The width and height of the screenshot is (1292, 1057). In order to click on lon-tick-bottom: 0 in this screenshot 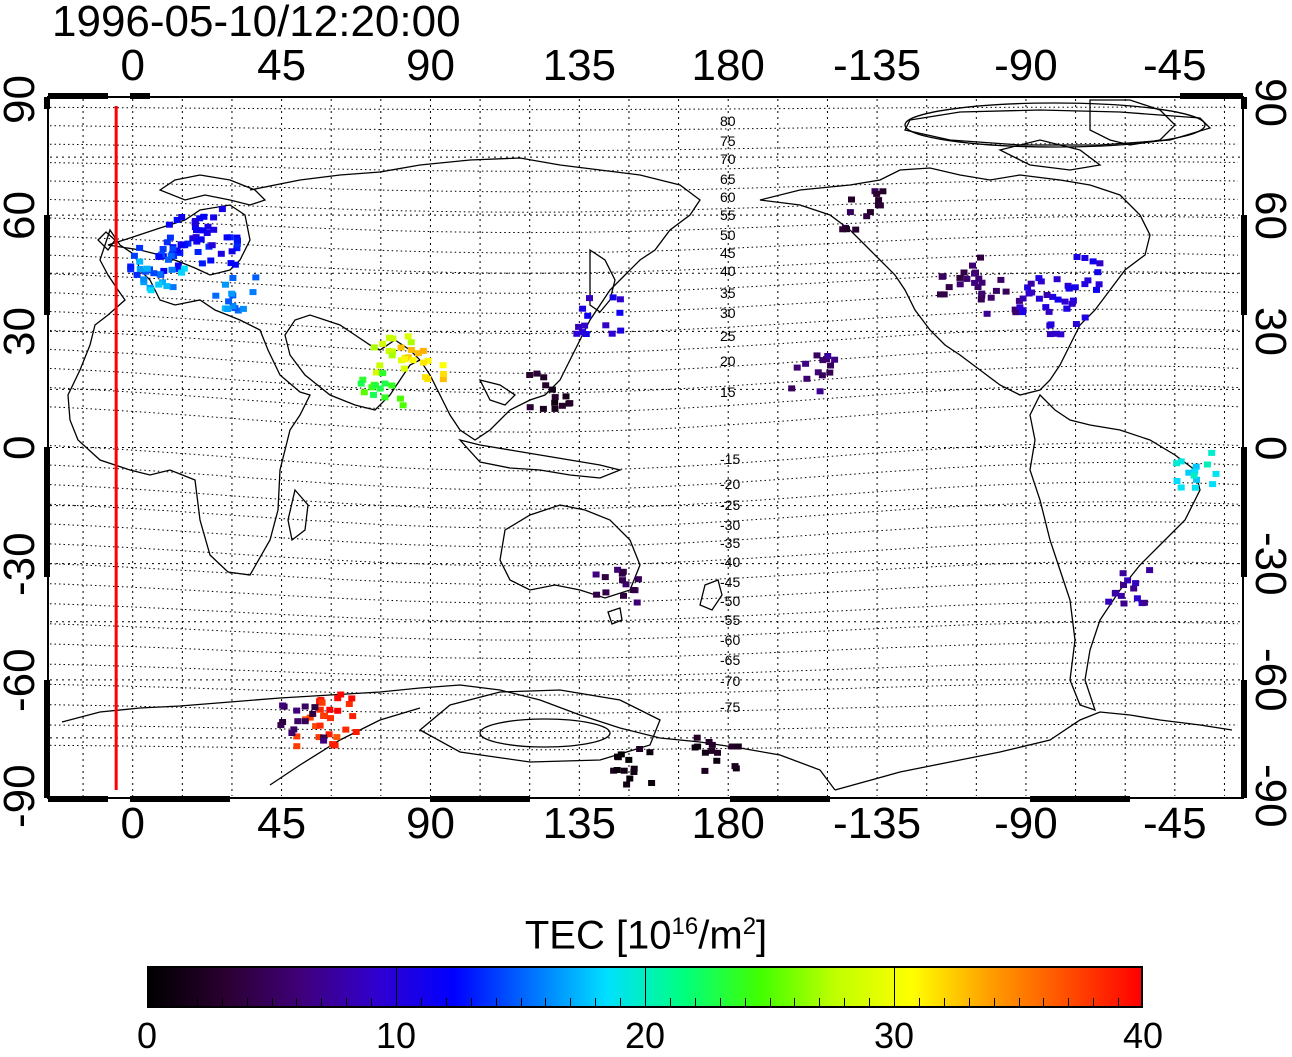, I will do `click(132, 823)`.